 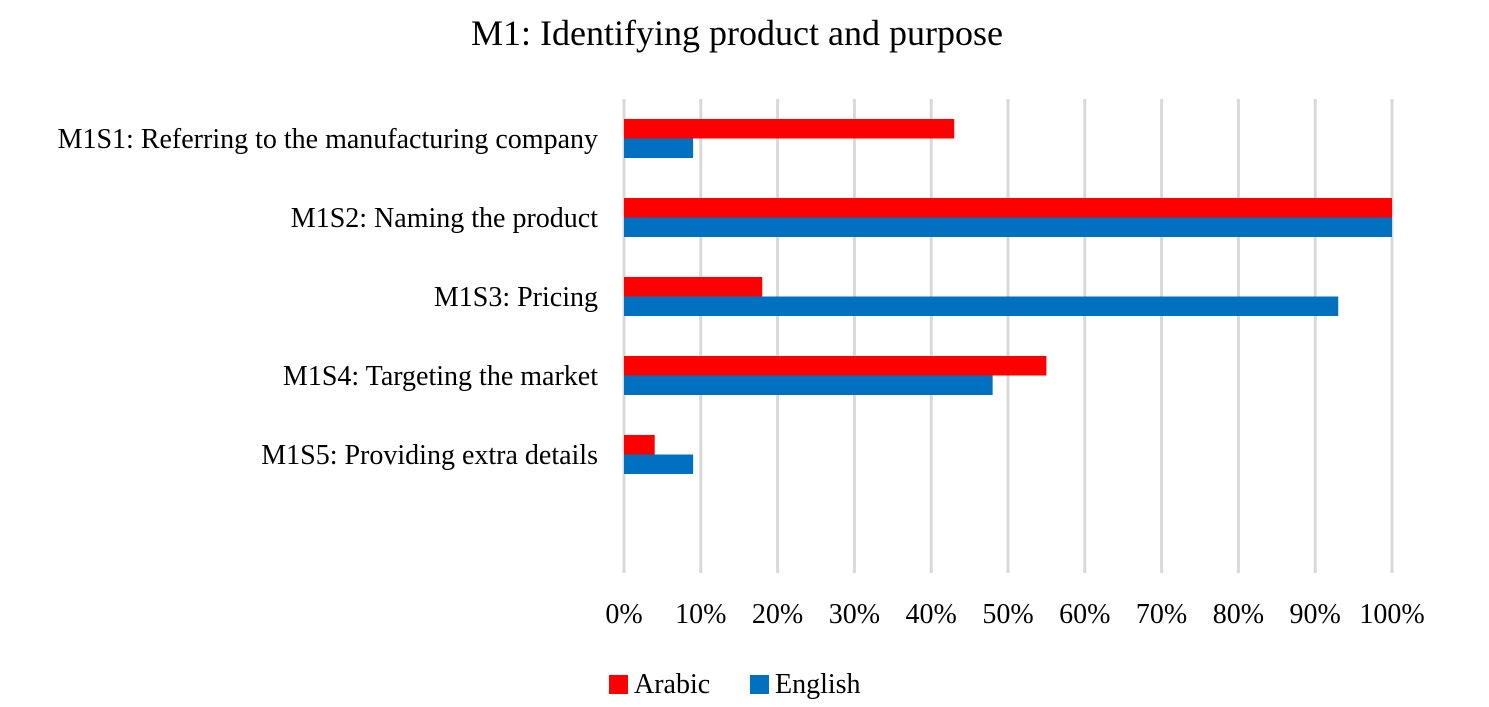 What do you see at coordinates (818, 684) in the screenshot?
I see `legend-label-english: English` at bounding box center [818, 684].